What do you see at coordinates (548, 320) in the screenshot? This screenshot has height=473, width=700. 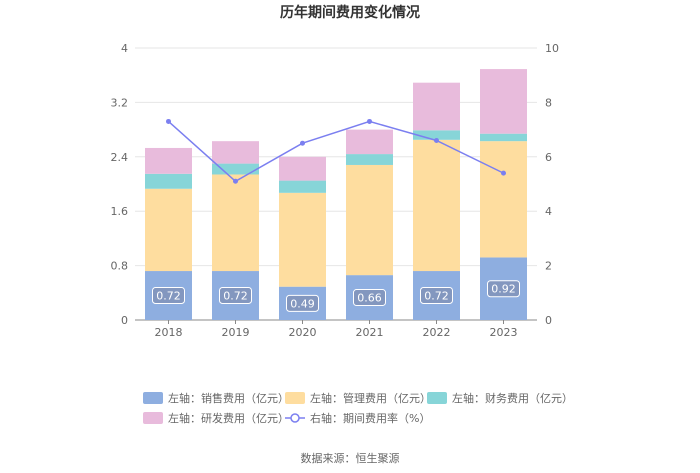 I see `right-tick-label: 0` at bounding box center [548, 320].